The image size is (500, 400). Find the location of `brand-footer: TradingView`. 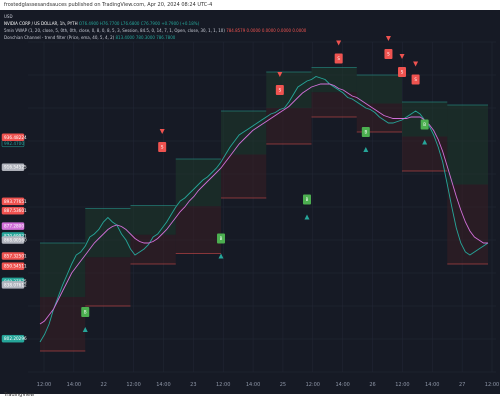

brand-footer: TradingView is located at coordinates (19, 395).